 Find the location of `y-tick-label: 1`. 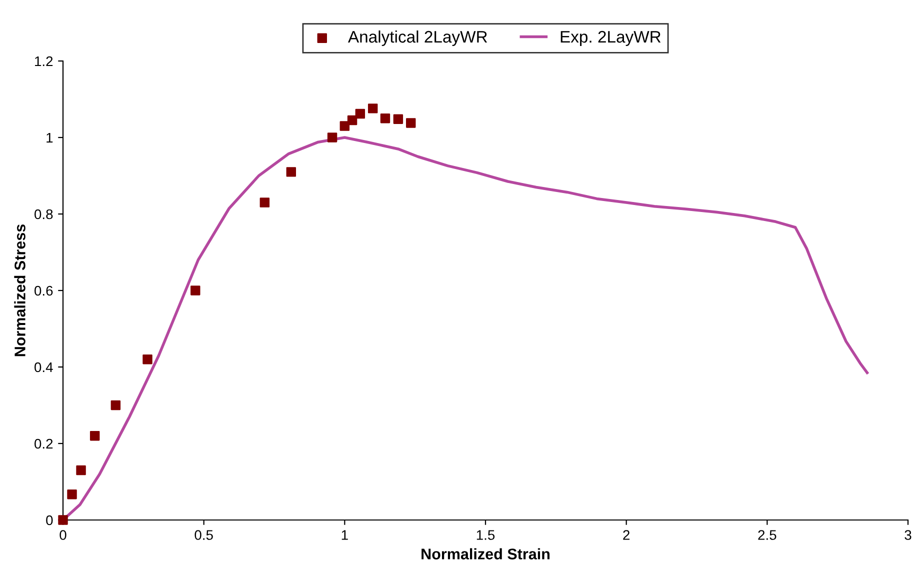

y-tick-label: 1 is located at coordinates (49, 137).